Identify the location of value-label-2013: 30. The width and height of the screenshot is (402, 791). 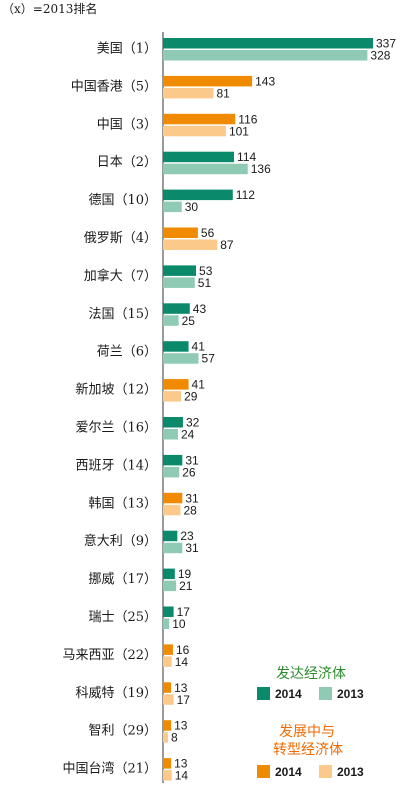
(192, 207).